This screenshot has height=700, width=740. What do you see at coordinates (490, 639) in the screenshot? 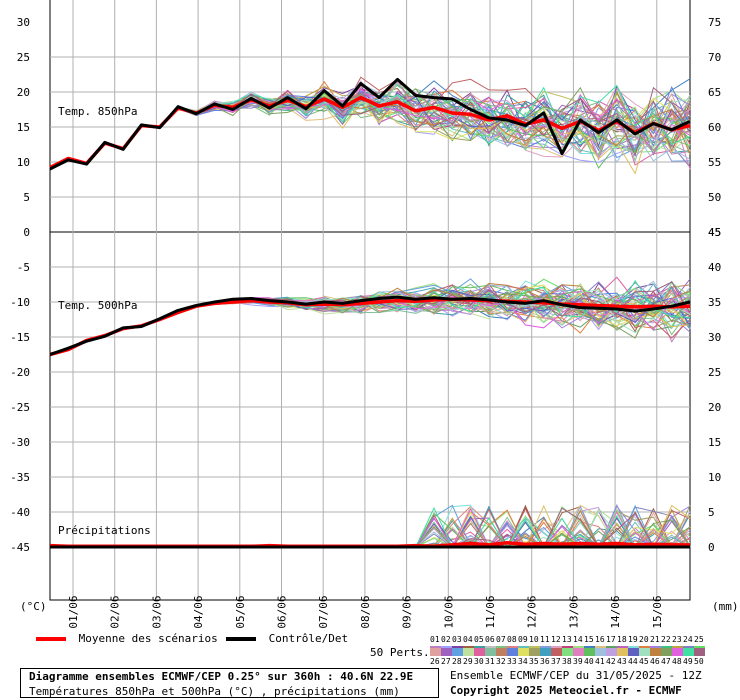
I see `pert-number: 06` at bounding box center [490, 639].